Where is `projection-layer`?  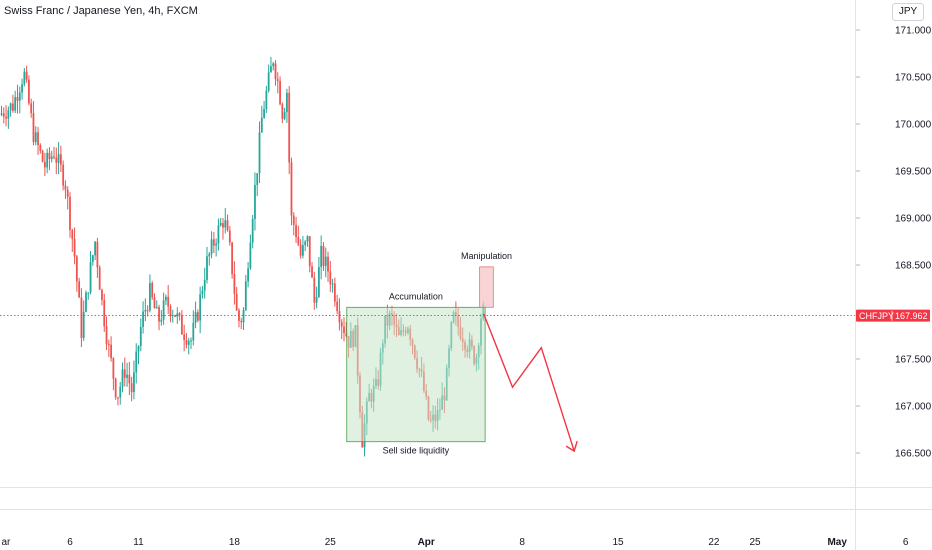
projection-layer is located at coordinates (530, 383).